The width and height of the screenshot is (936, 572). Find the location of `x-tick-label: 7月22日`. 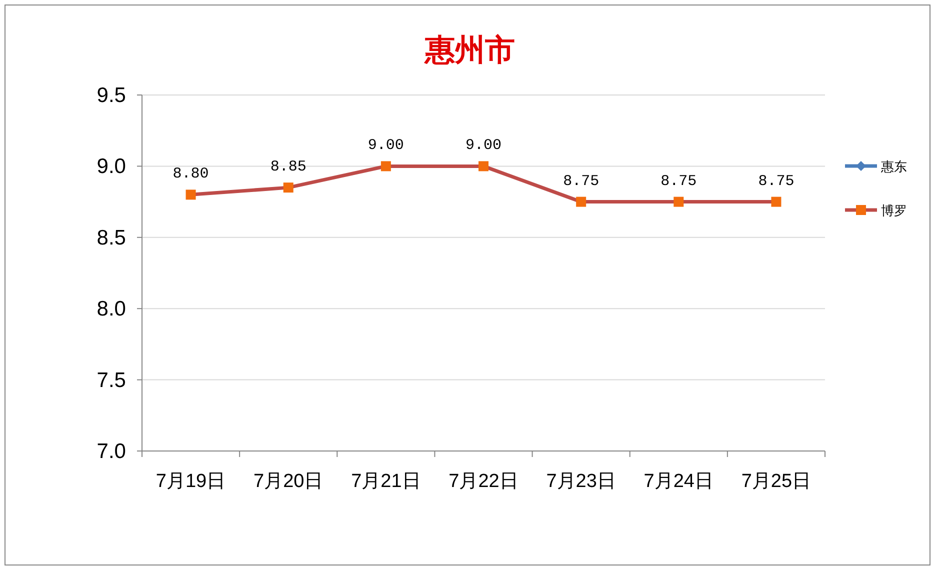

x-tick-label: 7月22日 is located at coordinates (483, 481).